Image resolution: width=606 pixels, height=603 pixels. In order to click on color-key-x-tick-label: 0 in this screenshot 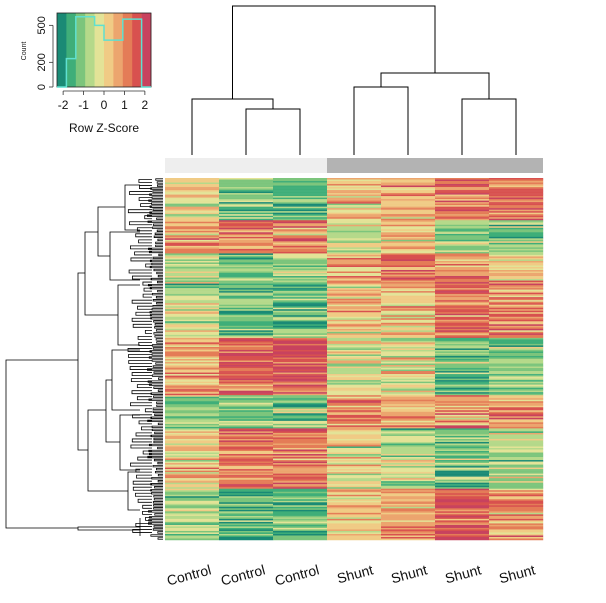, I will do `click(104, 105)`.